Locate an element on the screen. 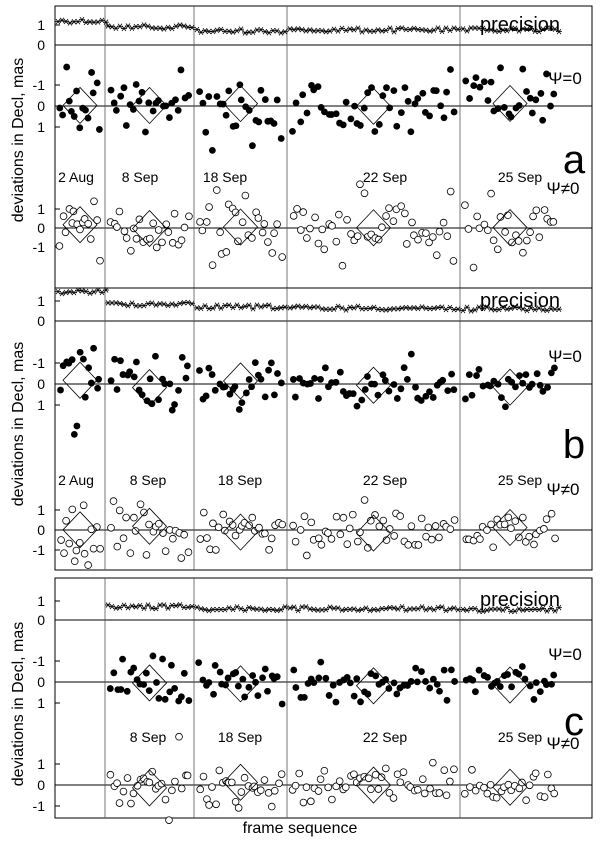 This screenshot has height=852, width=600. psi-nonzero-label: Ψ≠0 is located at coordinates (563, 489).